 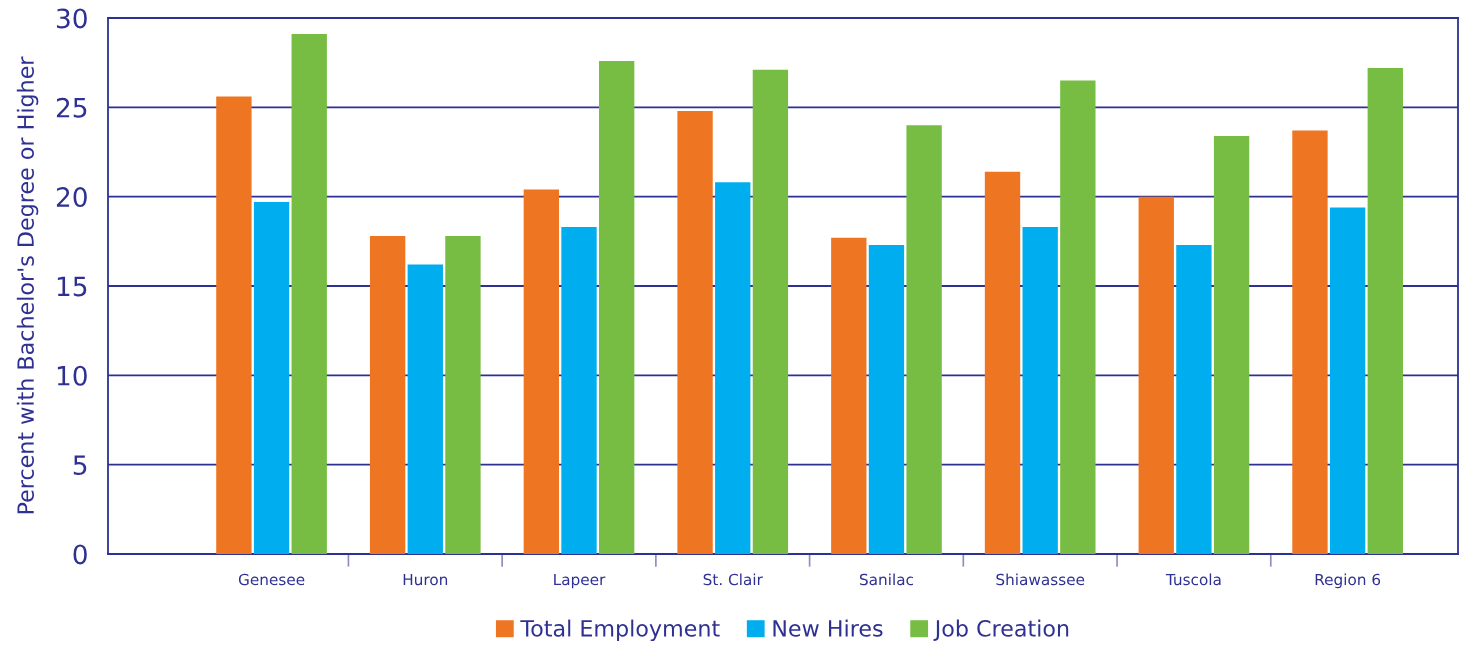 What do you see at coordinates (733, 579) in the screenshot?
I see `x-tick-label: St. Clair` at bounding box center [733, 579].